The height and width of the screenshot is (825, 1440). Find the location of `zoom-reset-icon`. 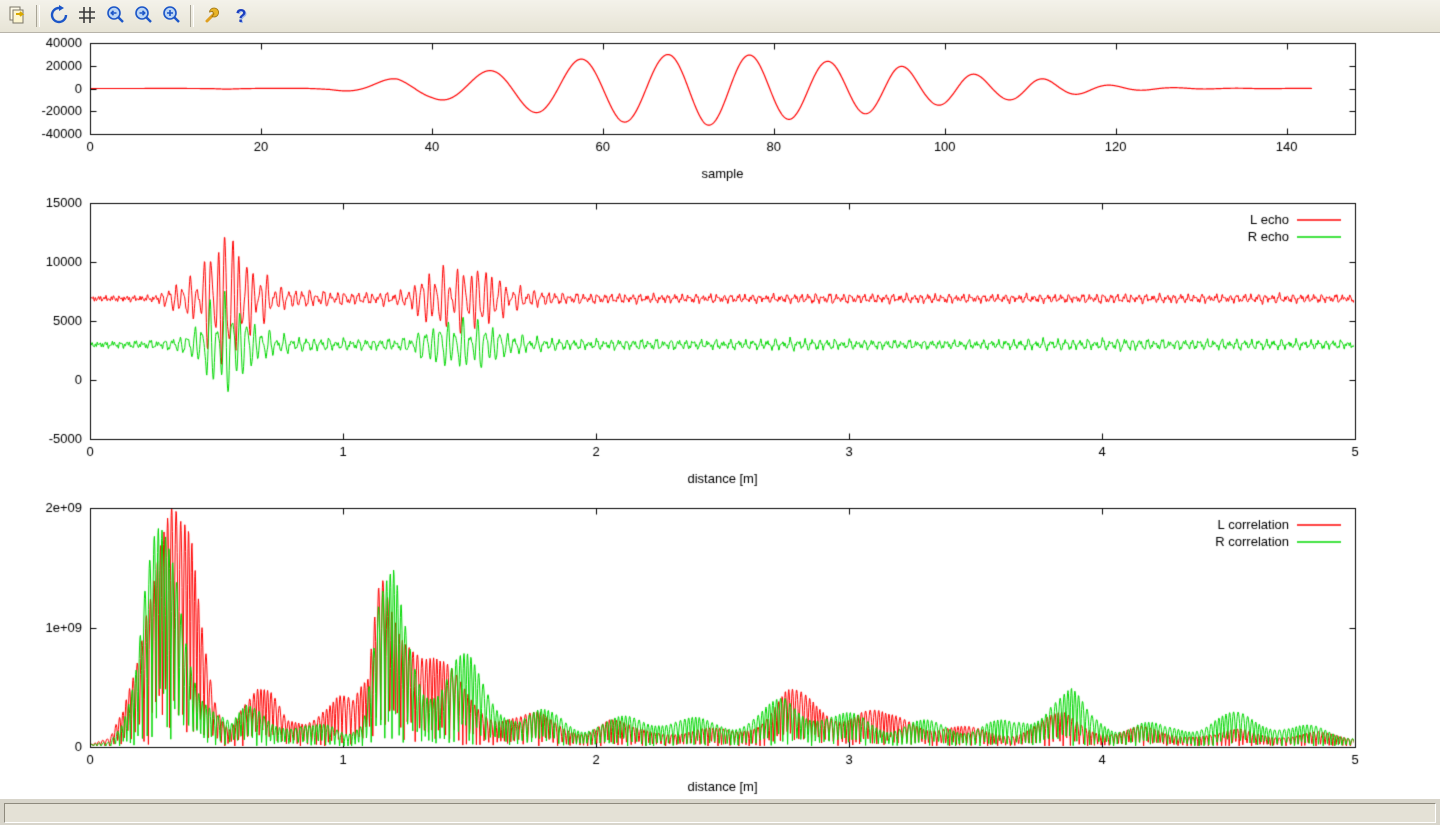

zoom-reset-icon is located at coordinates (171, 16).